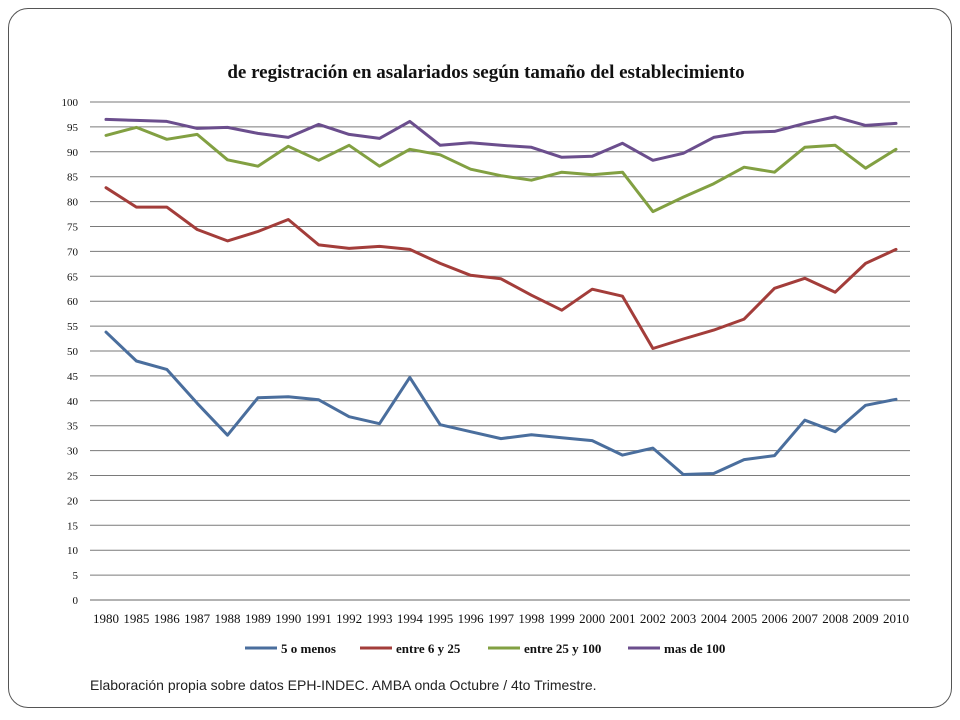 The width and height of the screenshot is (960, 720). What do you see at coordinates (106, 618) in the screenshot?
I see `x-tick-label: 1980` at bounding box center [106, 618].